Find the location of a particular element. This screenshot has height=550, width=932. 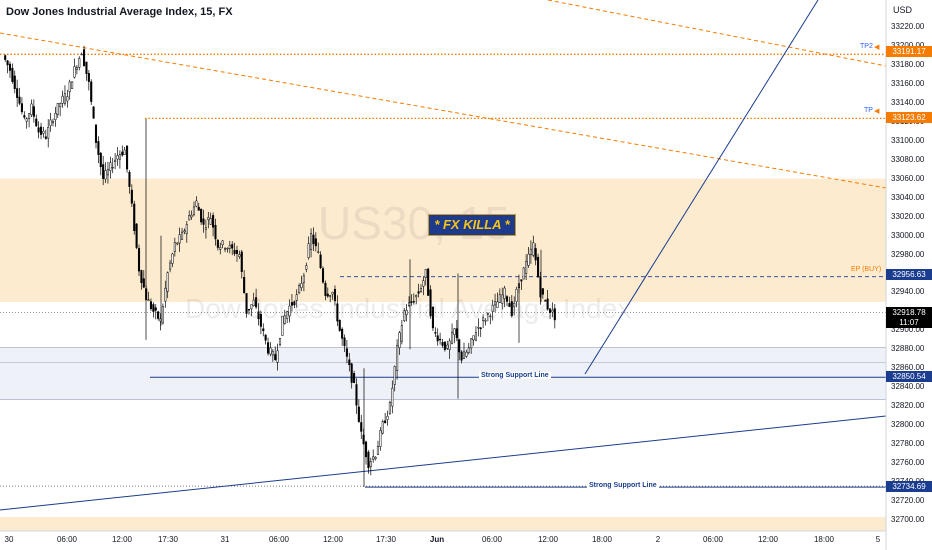

y-tick-label: 32720.00 is located at coordinates (908, 501).